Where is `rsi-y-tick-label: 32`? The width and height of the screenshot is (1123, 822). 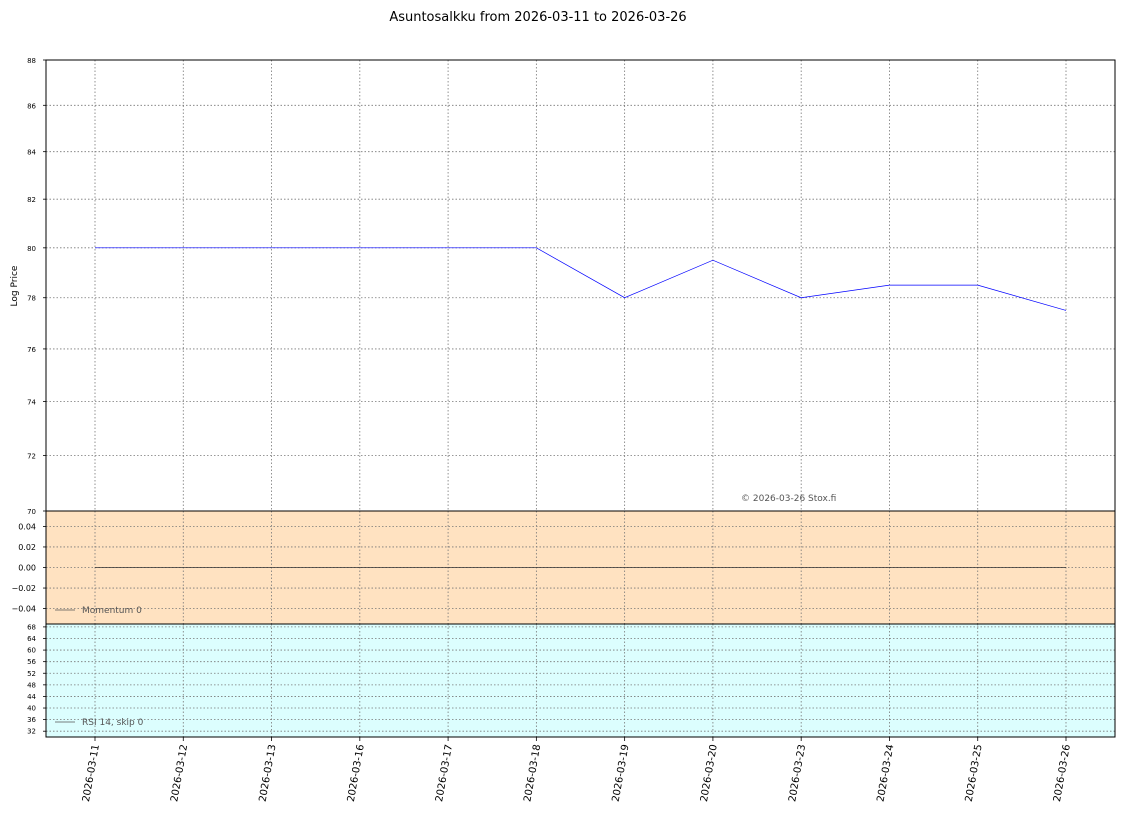
rsi-y-tick-label: 32 is located at coordinates (31, 732).